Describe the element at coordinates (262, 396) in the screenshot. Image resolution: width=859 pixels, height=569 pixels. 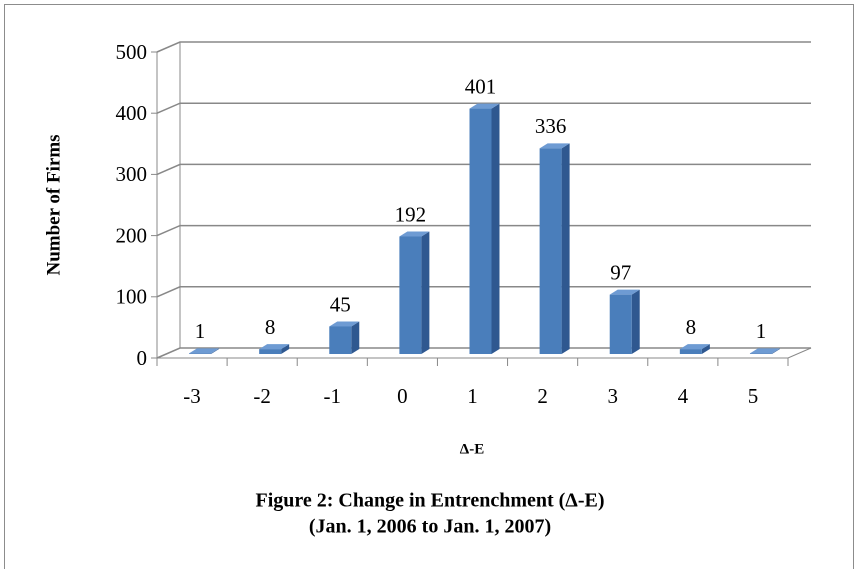
I see `x-tick-label: -2` at that location.